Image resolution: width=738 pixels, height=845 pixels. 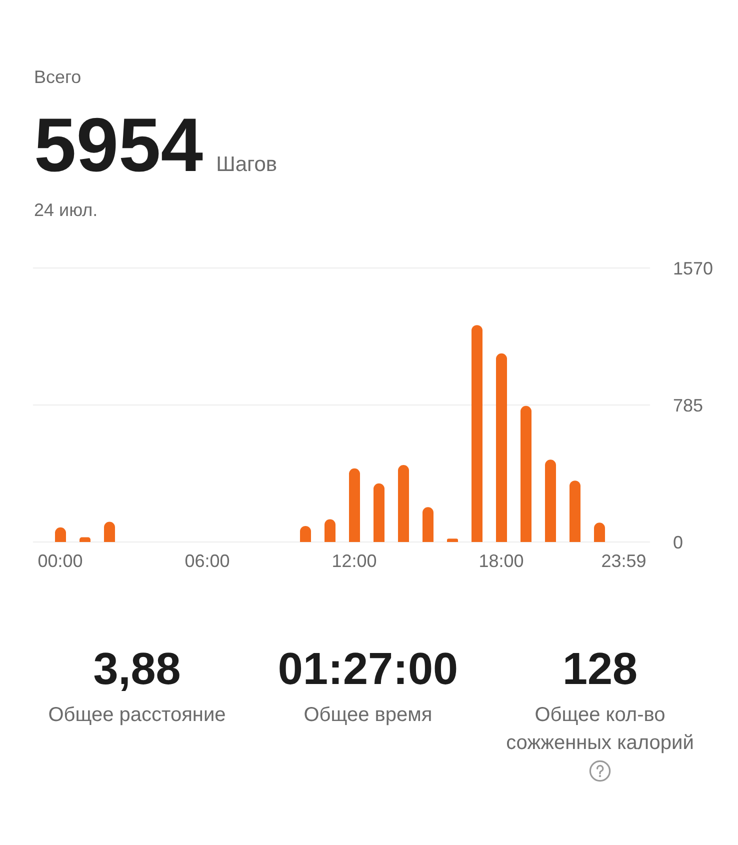 I want to click on text: Общее кол-во сожженных калорий, so click(x=600, y=729).